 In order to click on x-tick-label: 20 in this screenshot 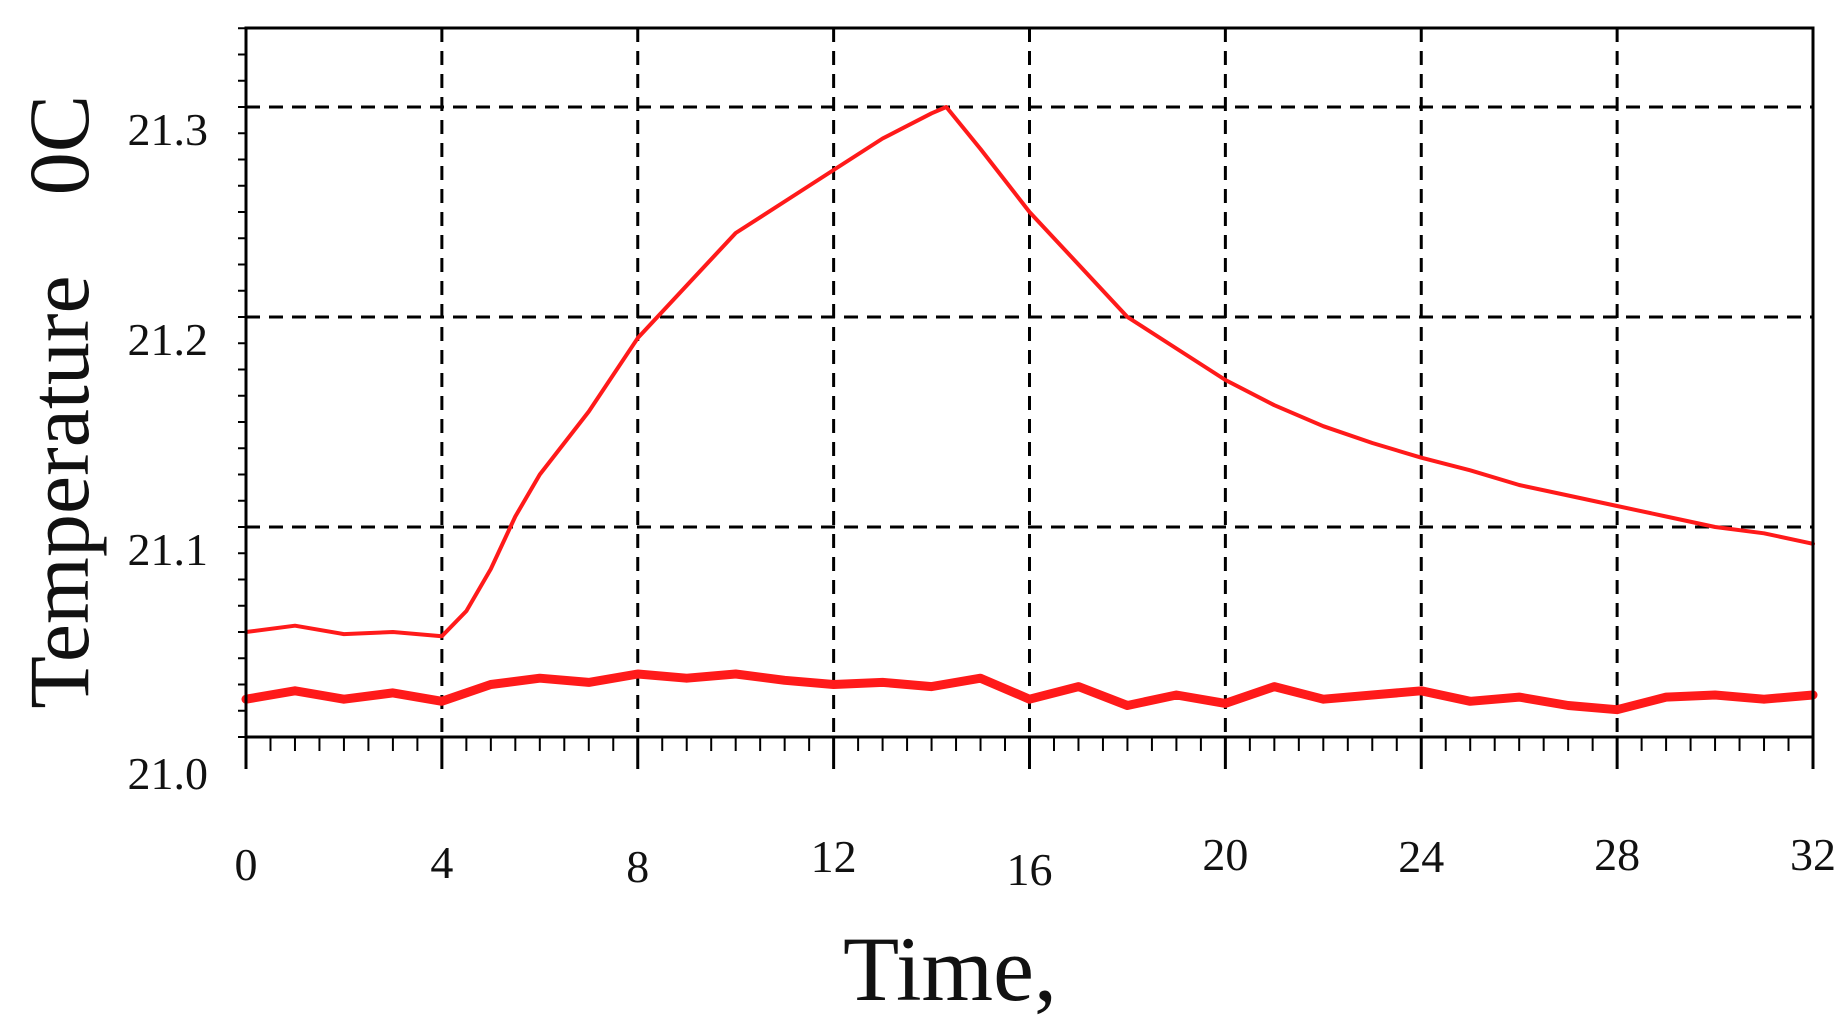, I will do `click(1225, 854)`.